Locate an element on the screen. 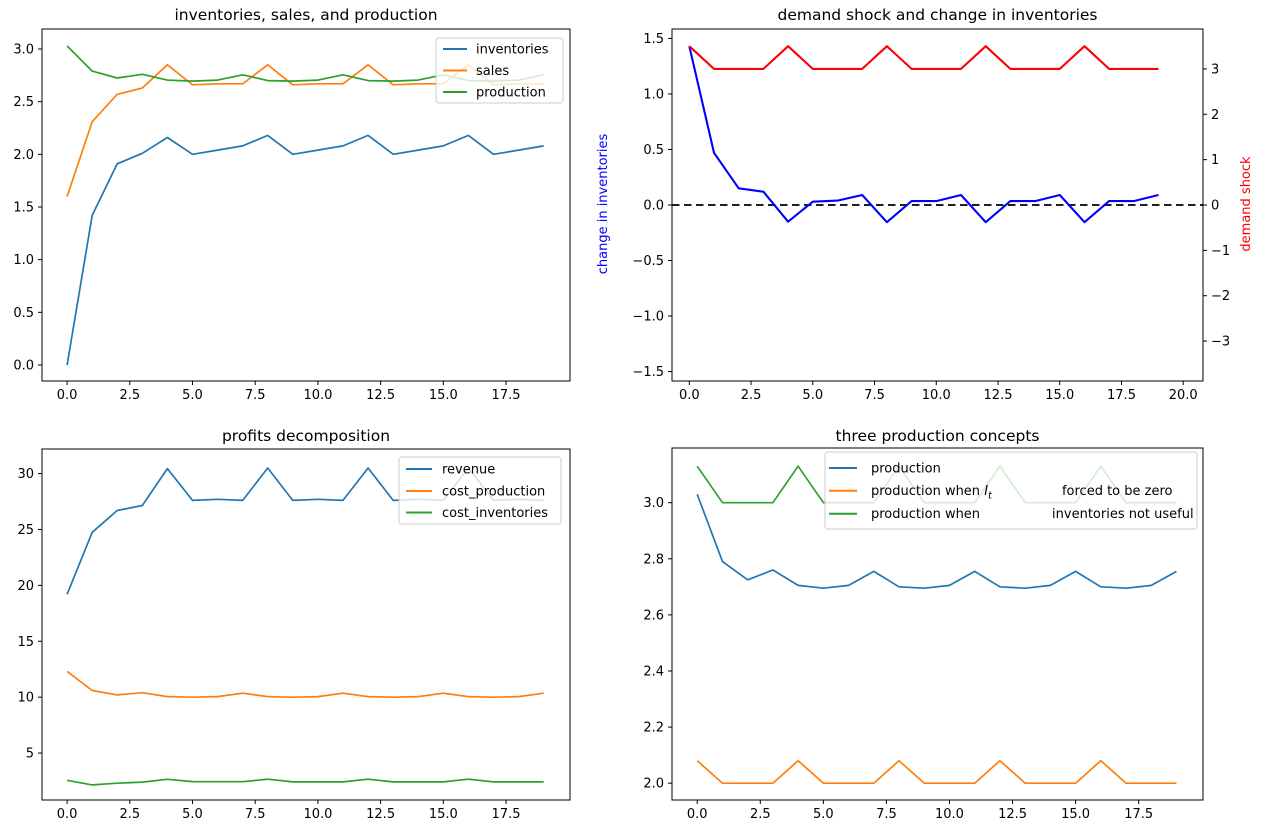 This screenshot has height=834, width=1264. y-tick-label: −1.5 is located at coordinates (648, 372).